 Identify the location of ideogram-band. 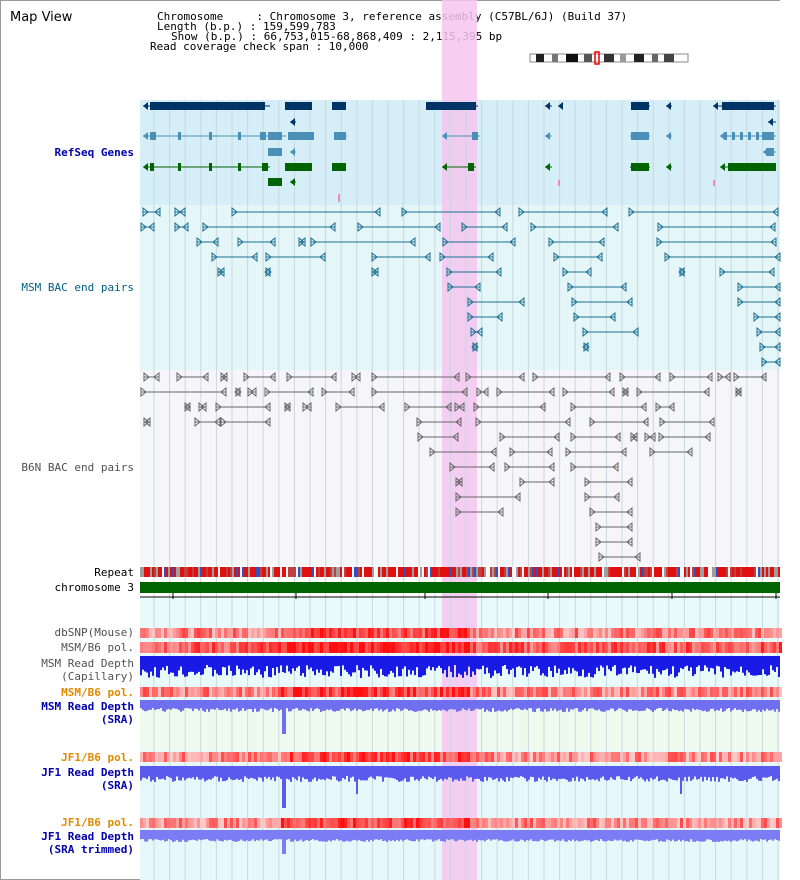
(609, 58).